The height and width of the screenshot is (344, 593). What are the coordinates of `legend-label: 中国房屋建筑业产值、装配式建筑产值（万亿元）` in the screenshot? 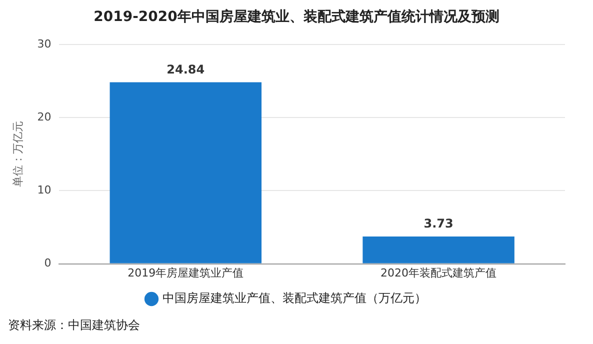 It's located at (294, 298).